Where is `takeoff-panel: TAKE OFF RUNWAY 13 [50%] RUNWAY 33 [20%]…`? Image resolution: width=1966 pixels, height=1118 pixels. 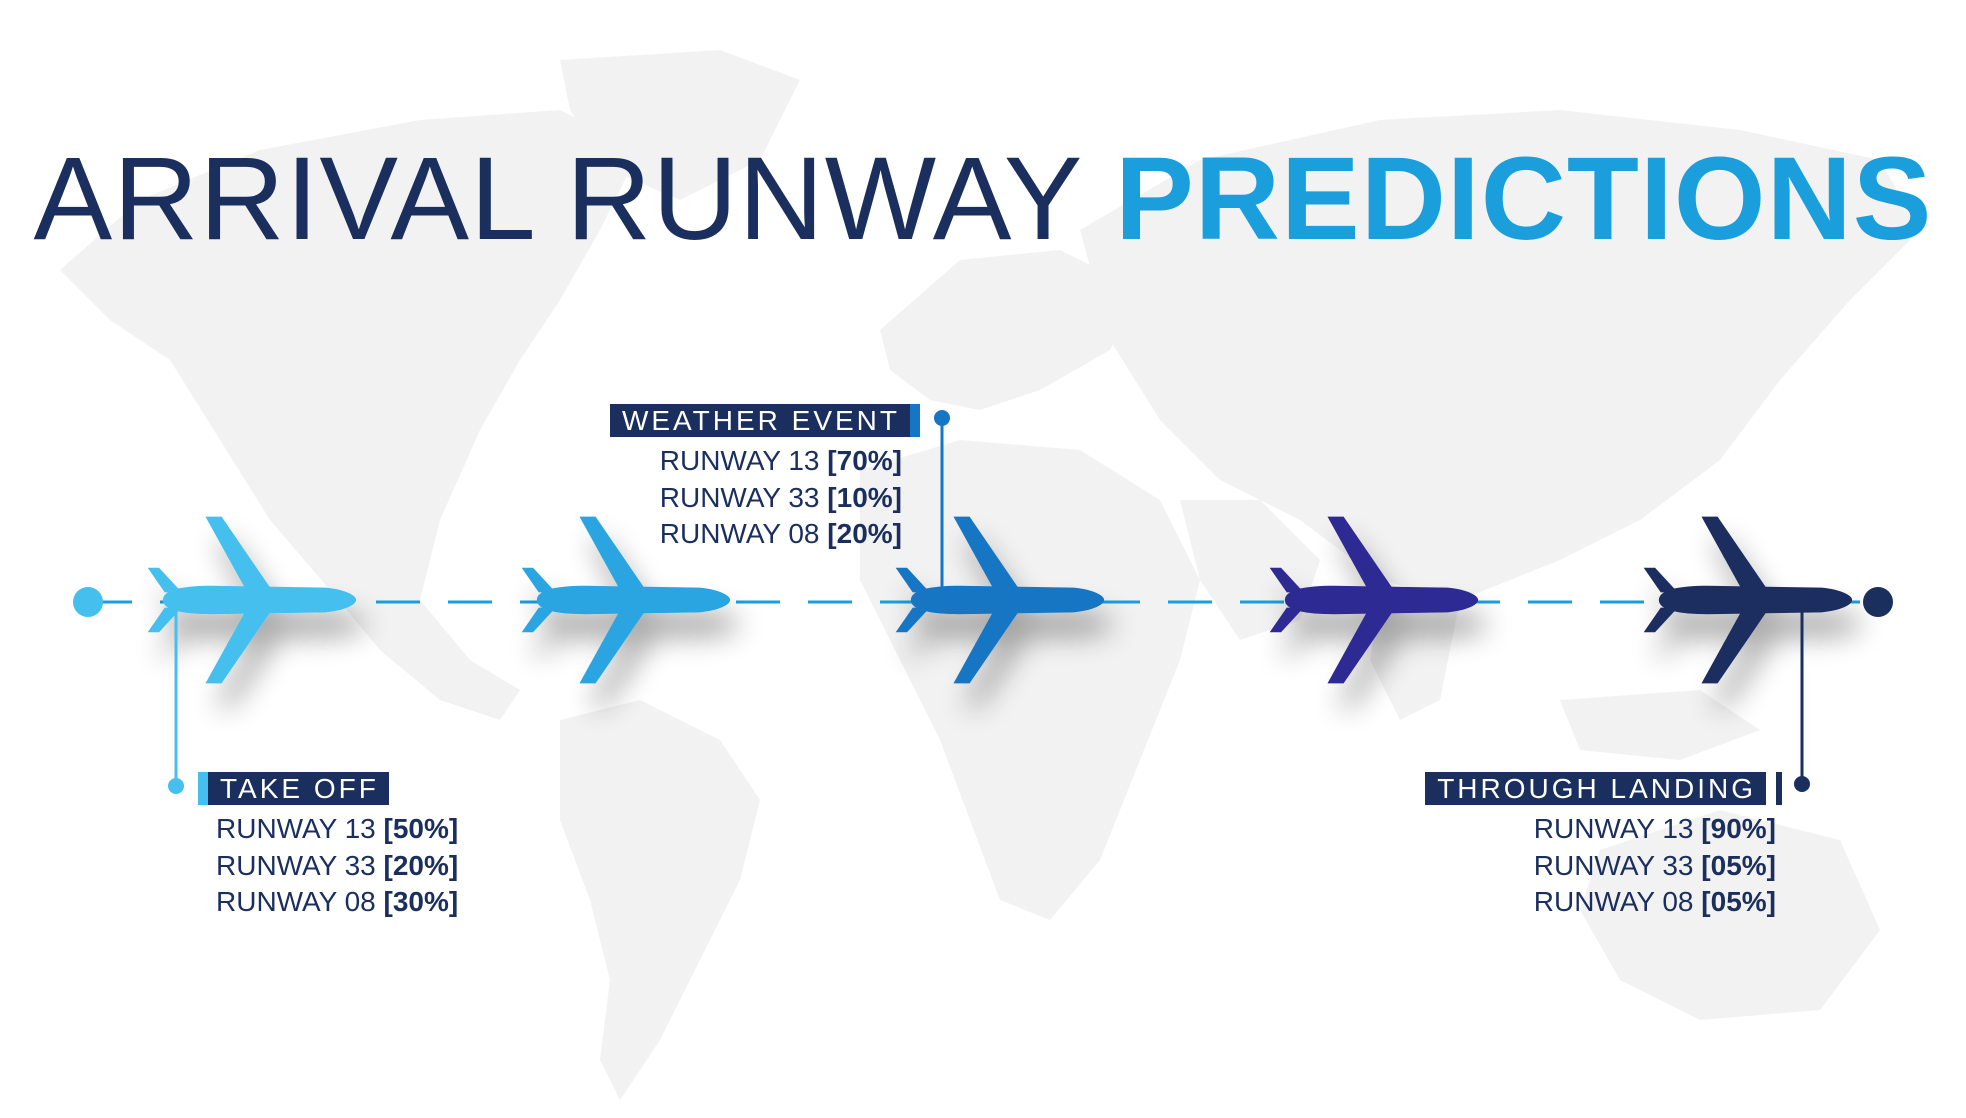 takeoff-panel: TAKE OFF RUNWAY 13 [50%] RUNWAY 33 [20%]… is located at coordinates (328, 846).